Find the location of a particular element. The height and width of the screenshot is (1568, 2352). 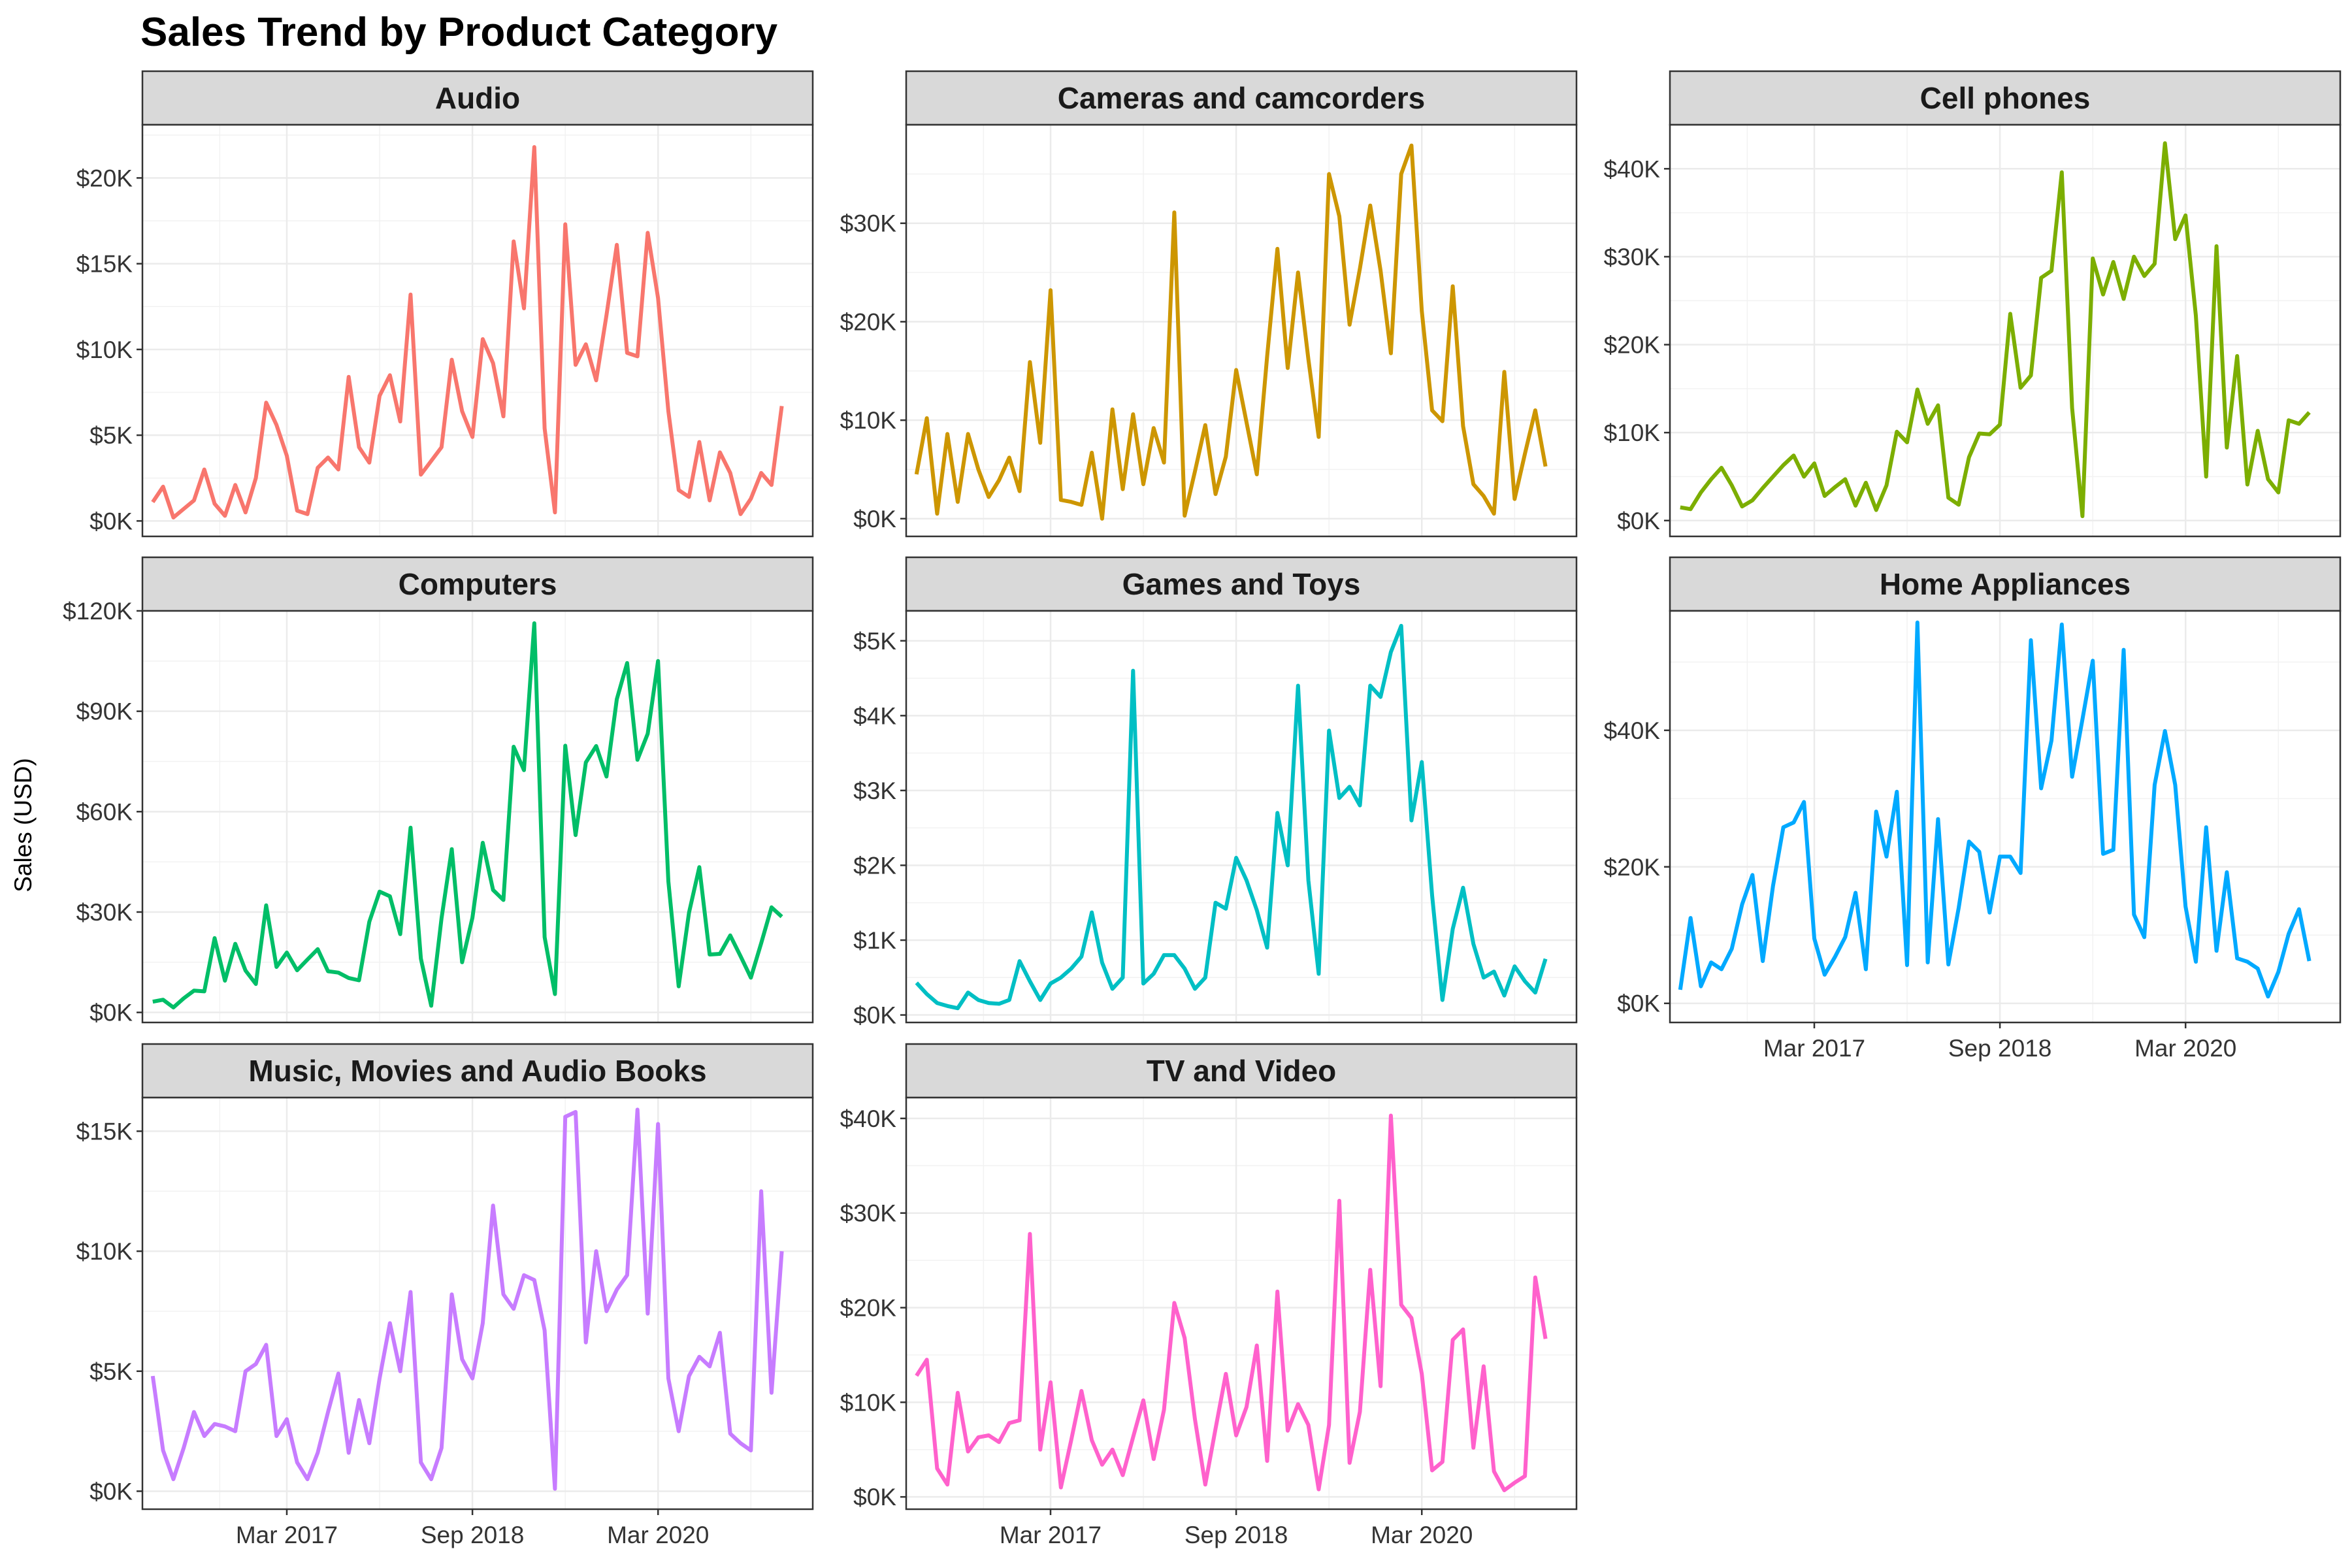

series-line-cameras-and-camcorders is located at coordinates (1231, 332).